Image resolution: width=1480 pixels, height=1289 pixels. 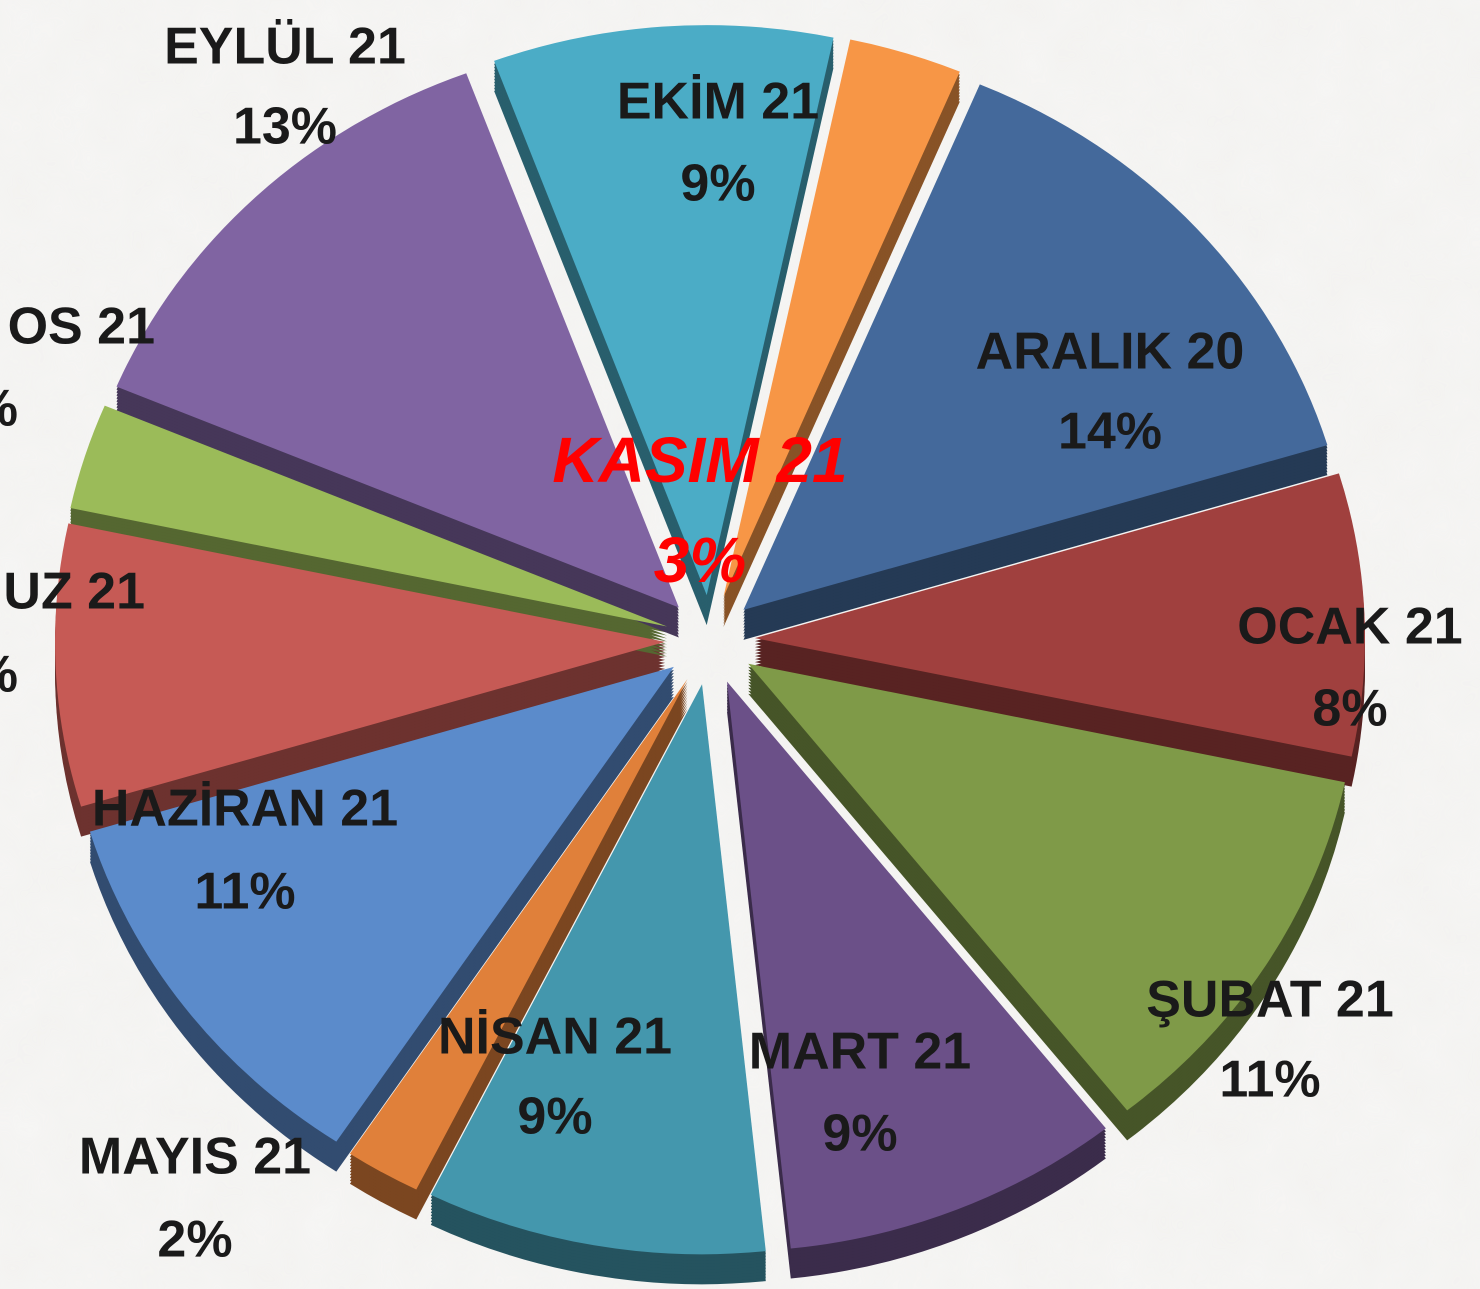 I want to click on slice-value-label: 14%, so click(x=1110, y=432).